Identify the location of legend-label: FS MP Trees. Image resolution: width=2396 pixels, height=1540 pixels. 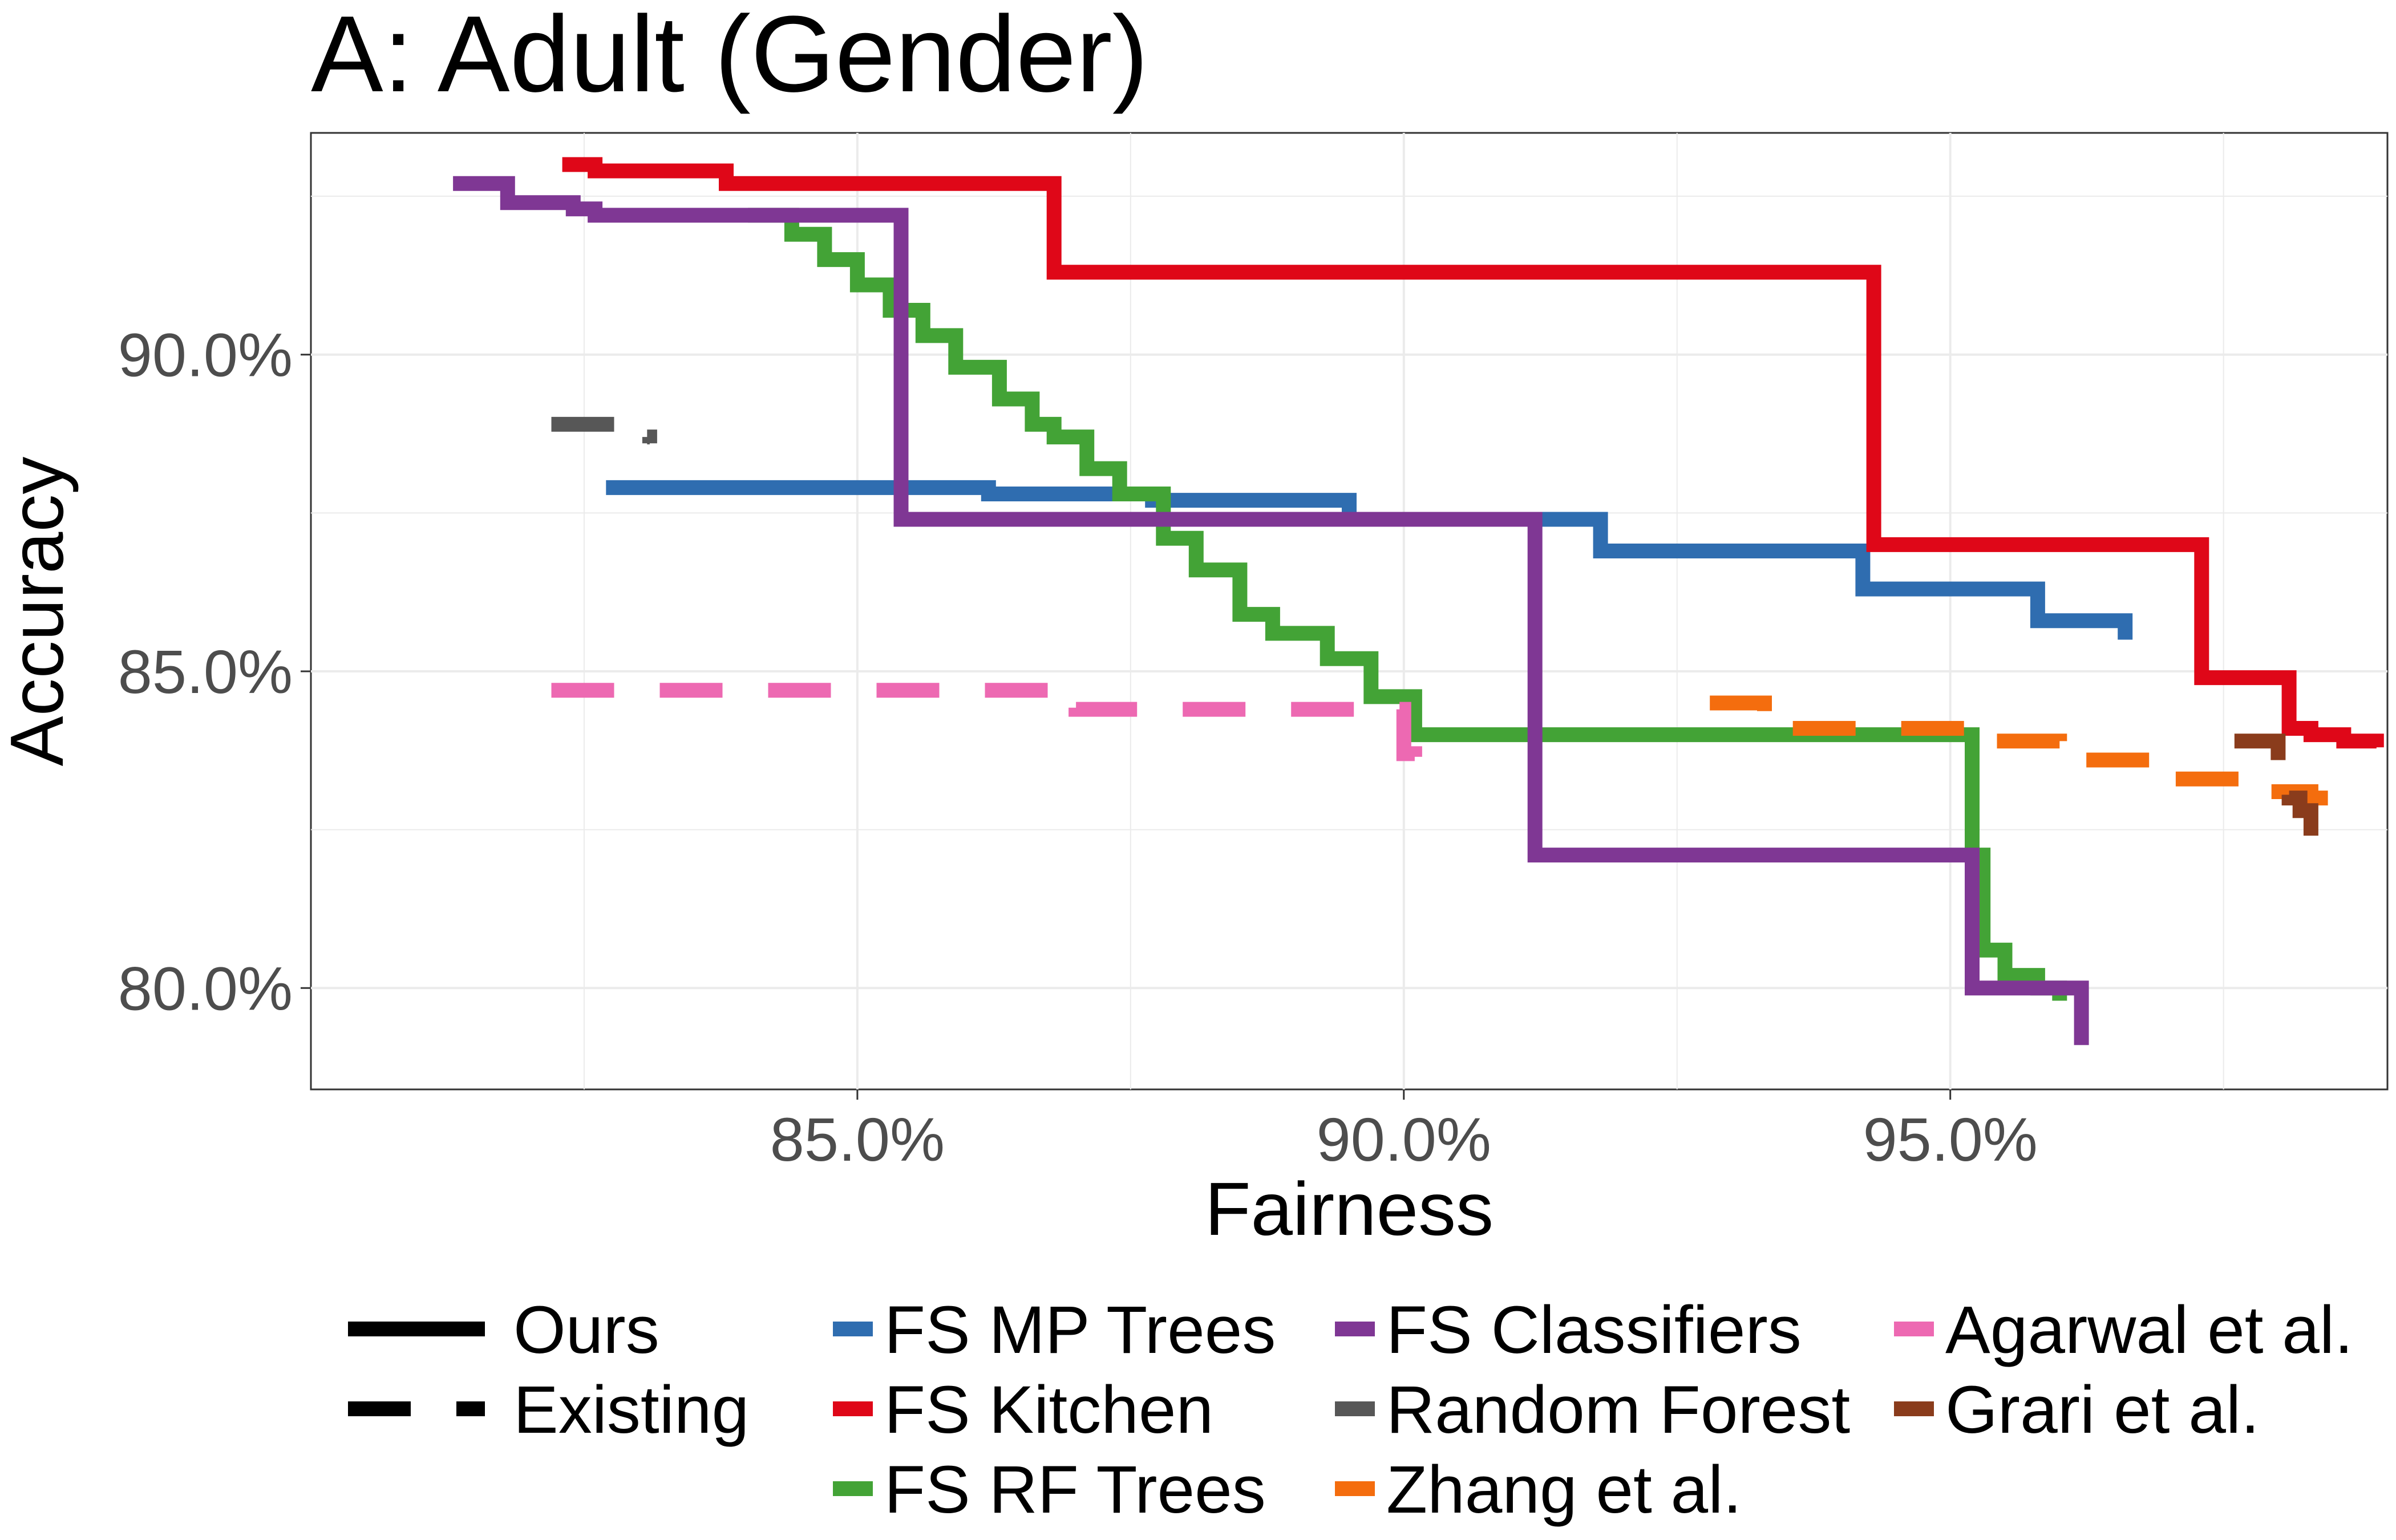
(1080, 1330).